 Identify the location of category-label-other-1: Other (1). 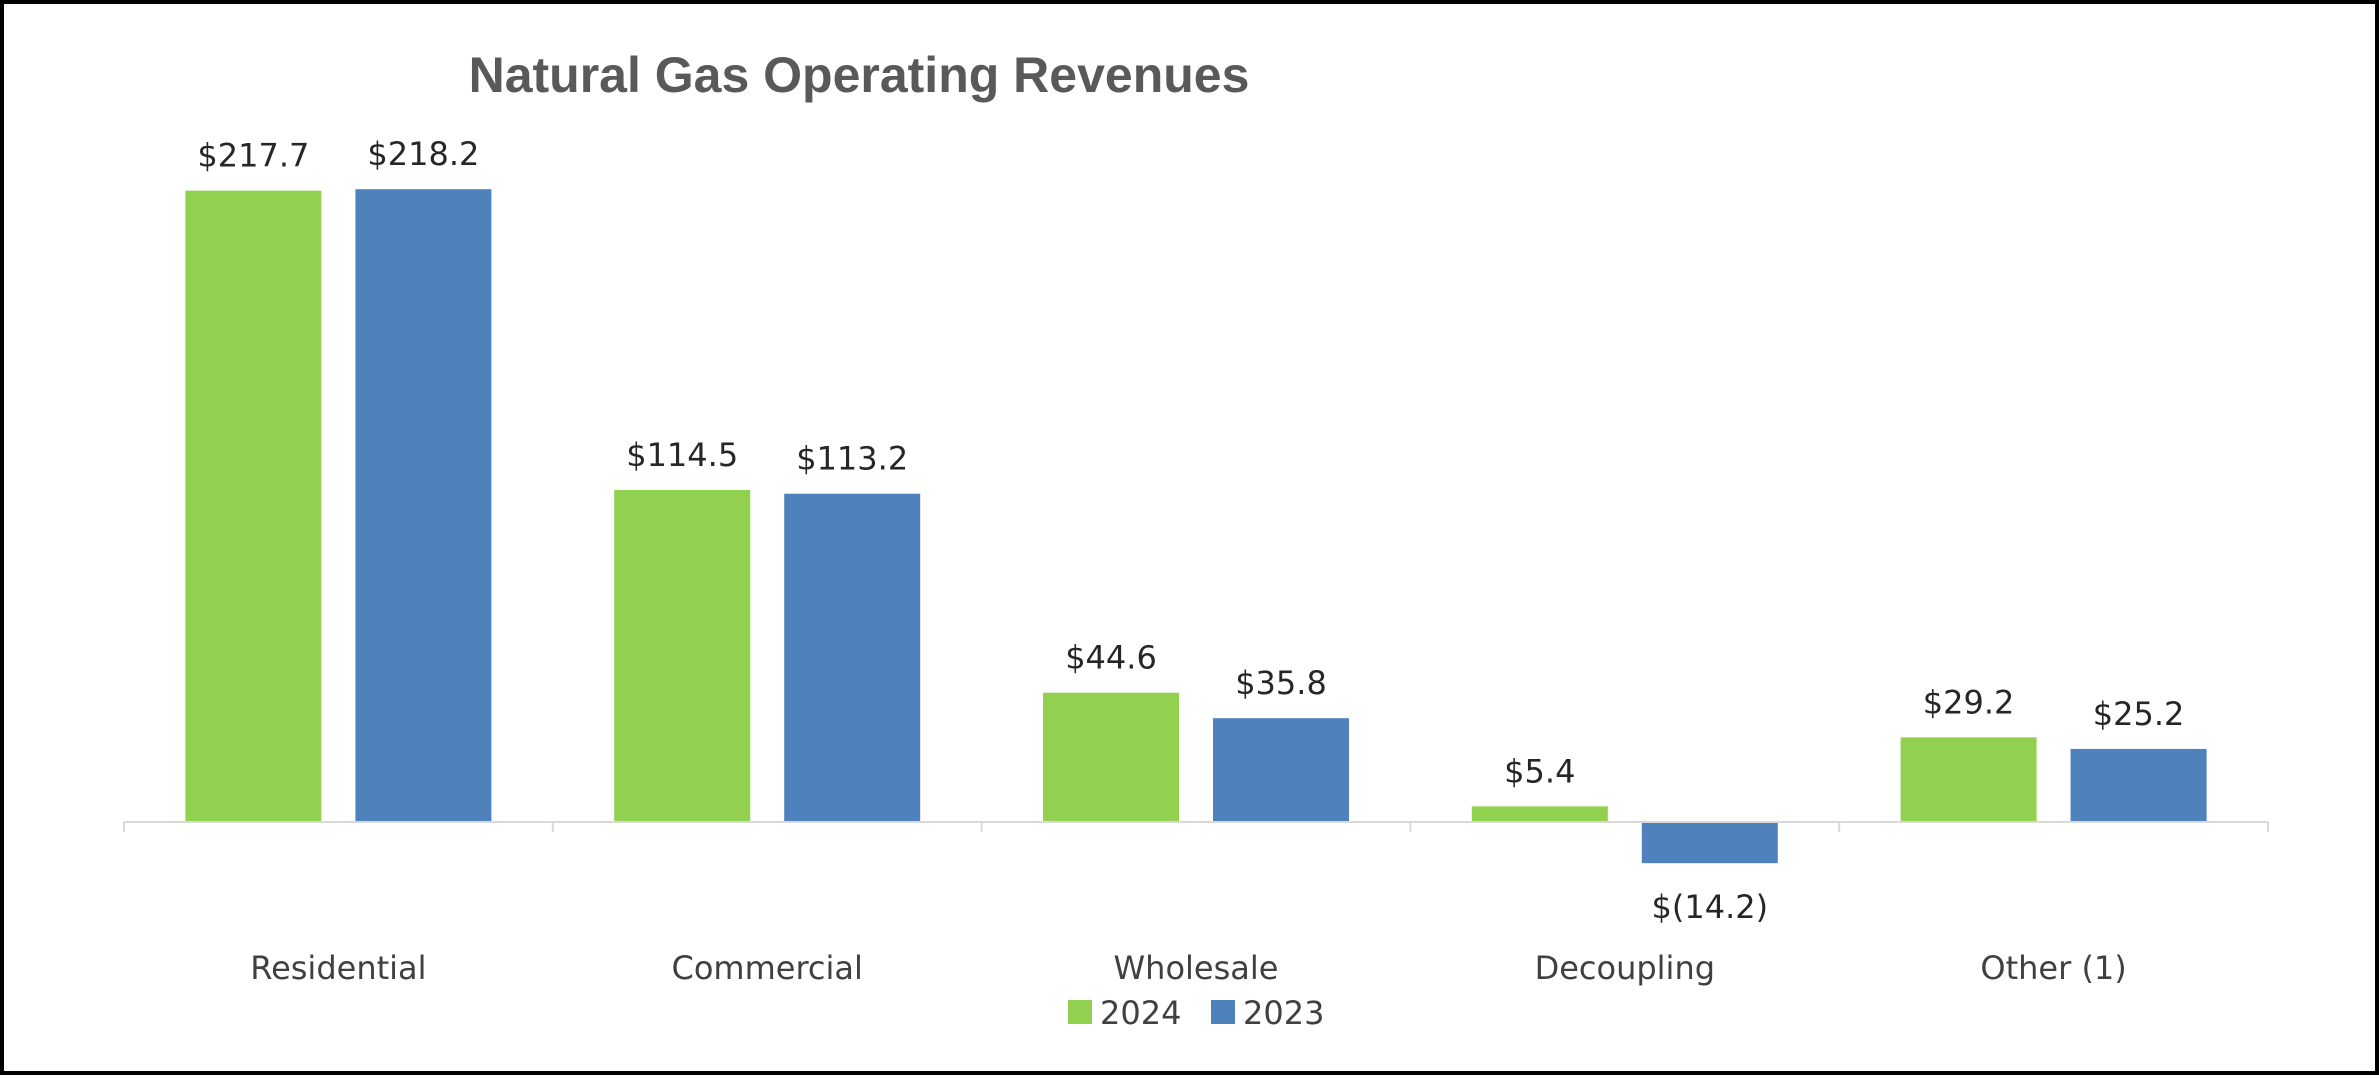
(2053, 968).